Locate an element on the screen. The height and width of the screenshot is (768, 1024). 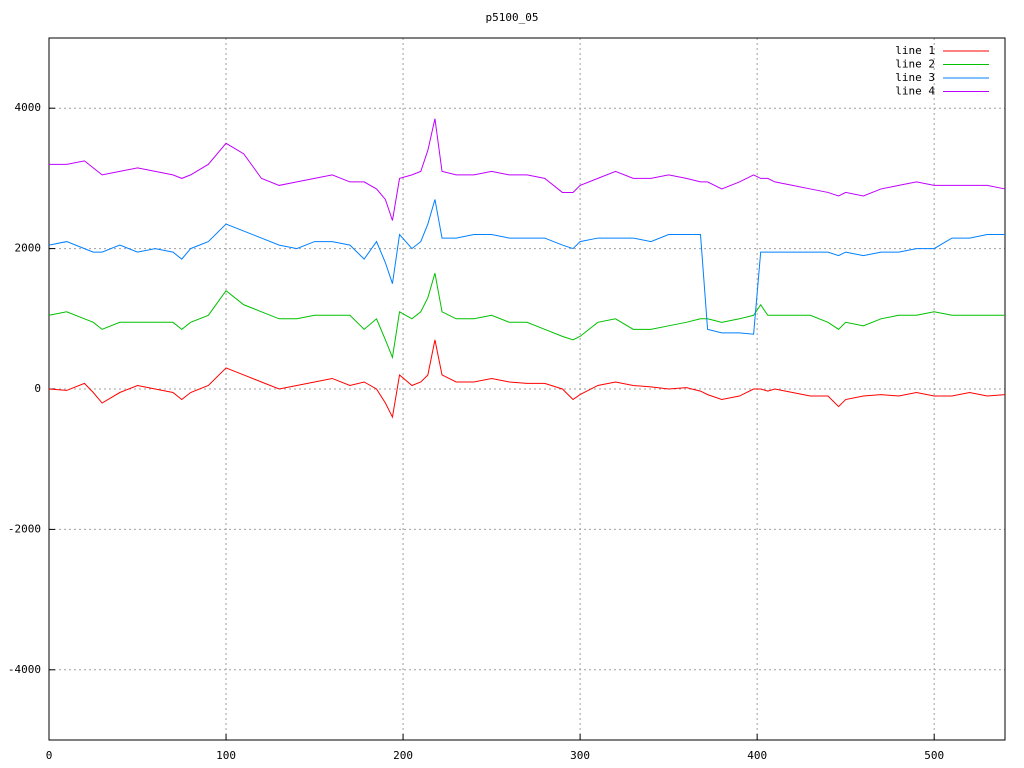
legend-label: line 4 is located at coordinates (915, 91).